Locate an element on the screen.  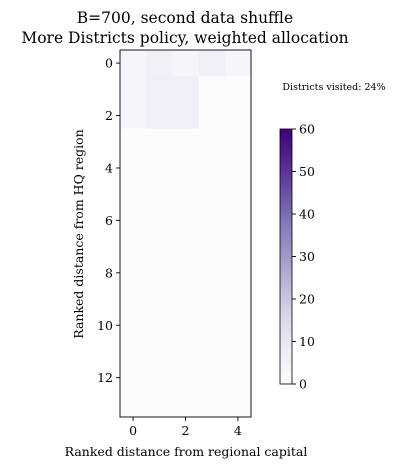
colorbar-tick-label: 60 is located at coordinates (307, 129).